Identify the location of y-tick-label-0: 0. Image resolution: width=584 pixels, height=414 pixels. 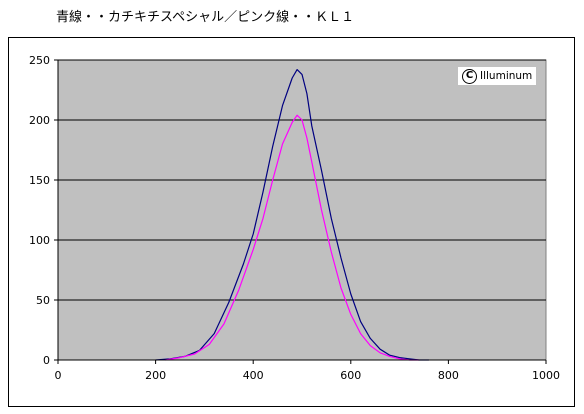
(46, 360).